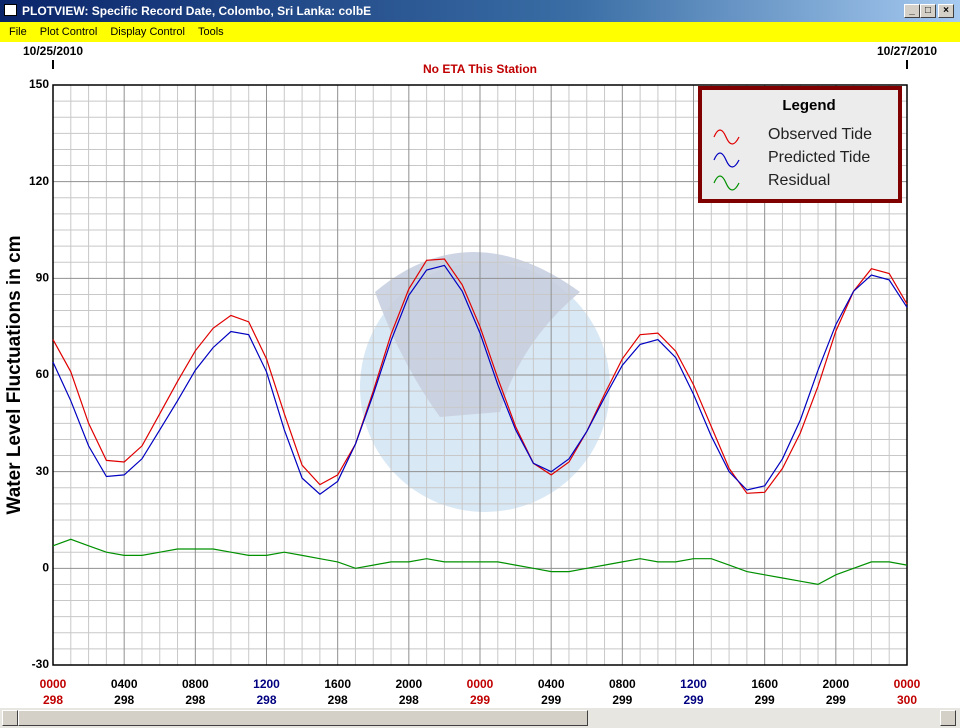  I want to click on menu-bar: File Plot Control Display Control Tools, so click(480, 32).